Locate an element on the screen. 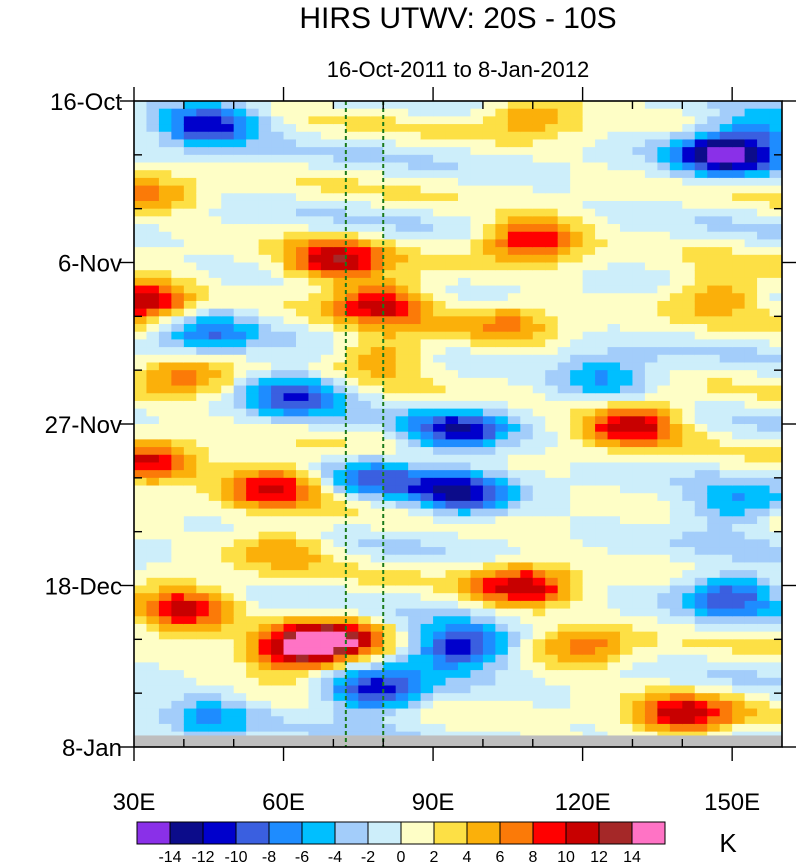 The image size is (801, 863). y-tick-label: 16-Oct is located at coordinates (86, 102).